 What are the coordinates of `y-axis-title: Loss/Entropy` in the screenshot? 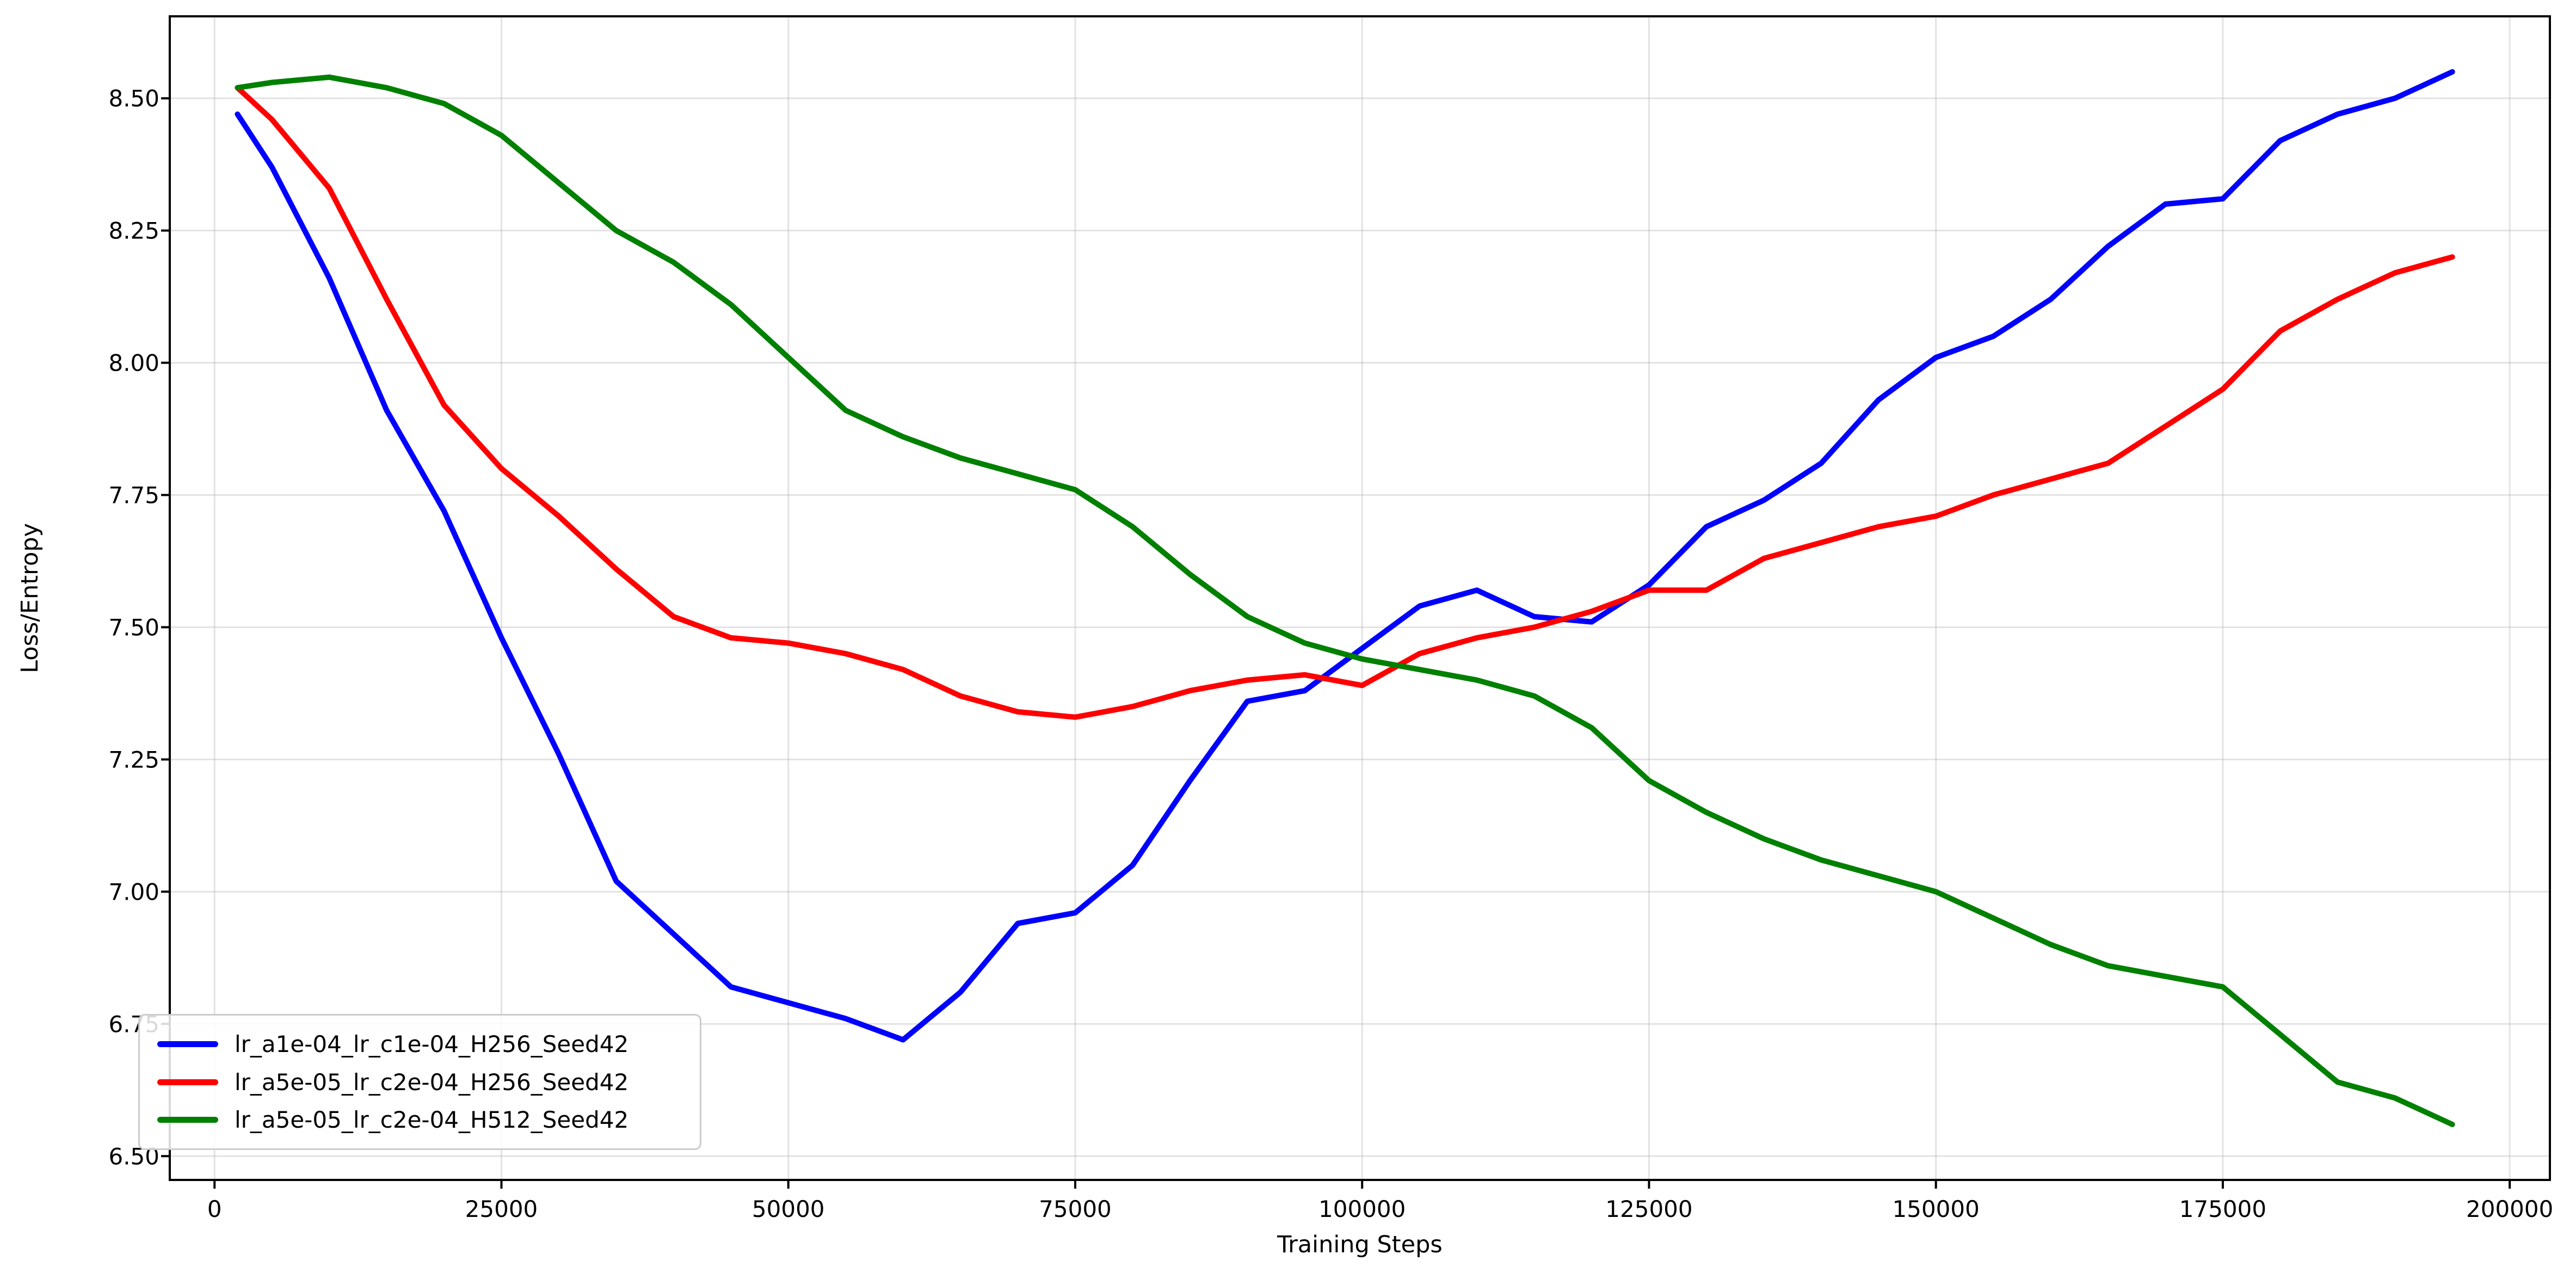 It's located at (30, 598).